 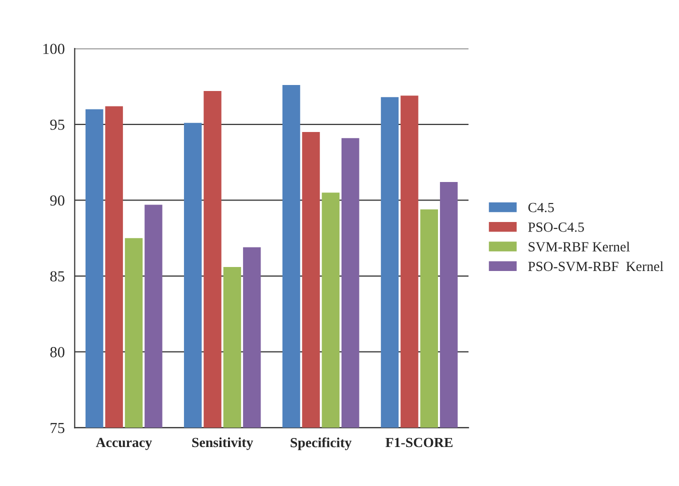 What do you see at coordinates (541, 207) in the screenshot?
I see `legend-label: C4.5` at bounding box center [541, 207].